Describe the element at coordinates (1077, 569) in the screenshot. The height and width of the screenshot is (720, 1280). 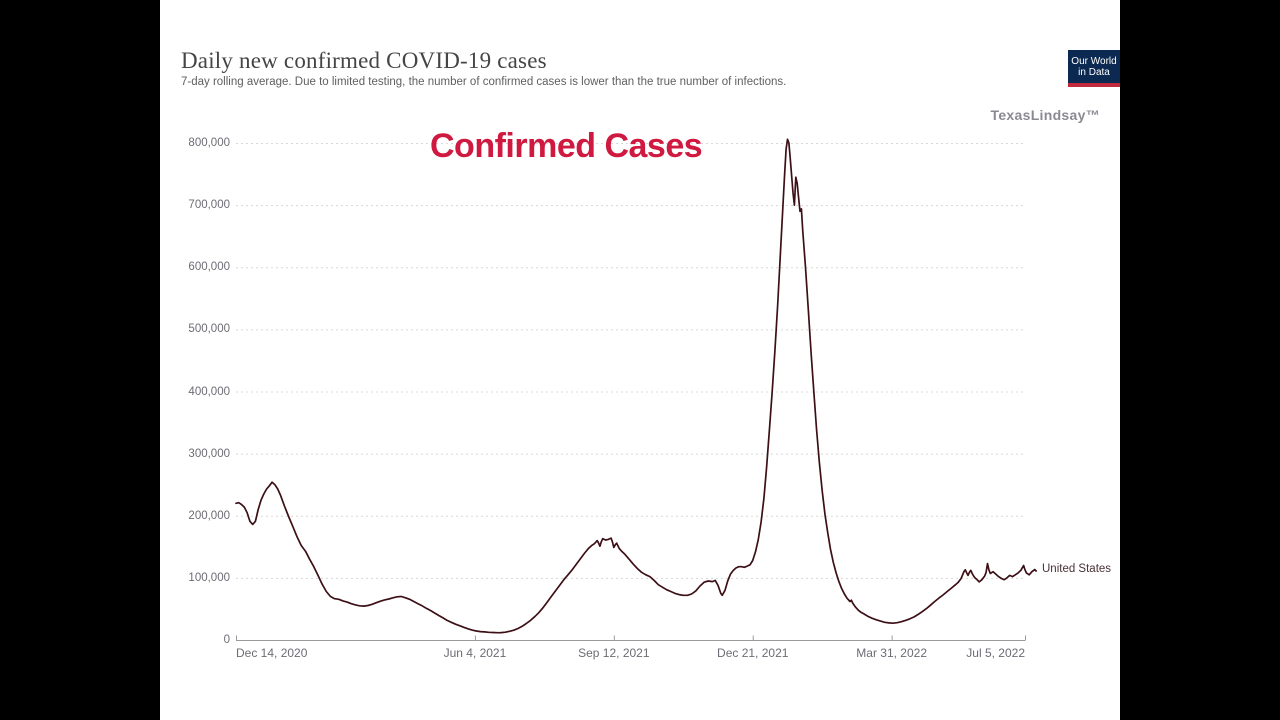
I see `series-label-united-states: United States` at that location.